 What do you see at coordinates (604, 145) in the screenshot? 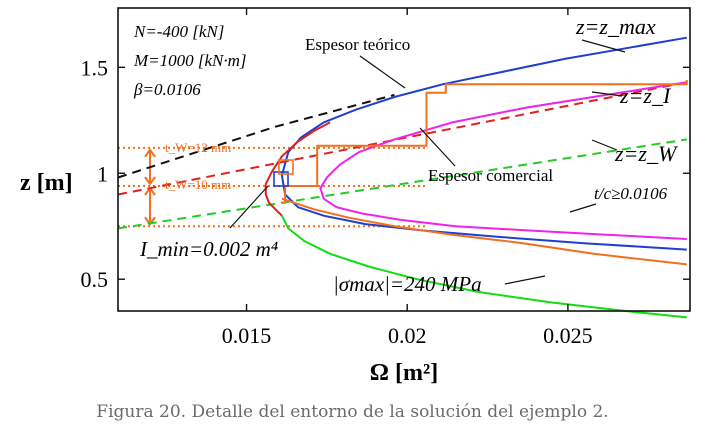
I see `arrow-zW` at bounding box center [604, 145].